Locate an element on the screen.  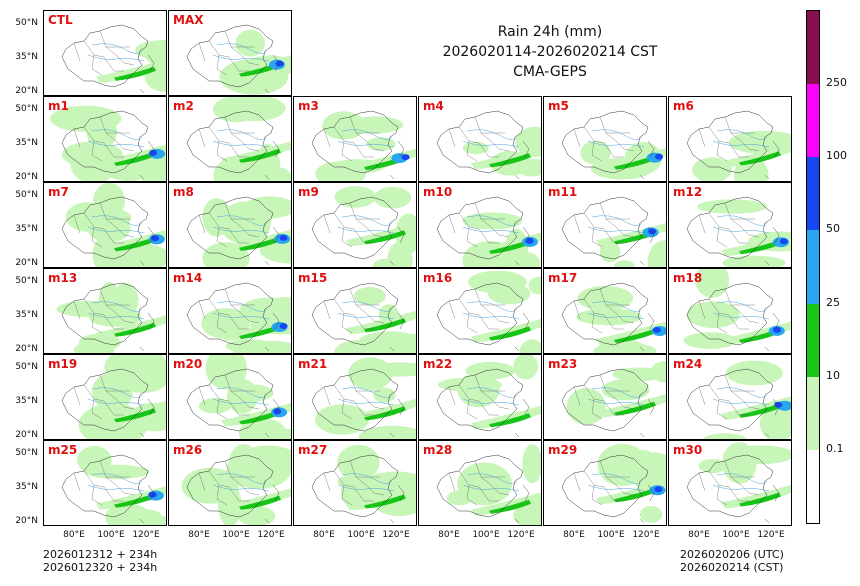
valid-time-utc: 2026020206 (UTC) is located at coordinates (732, 554).